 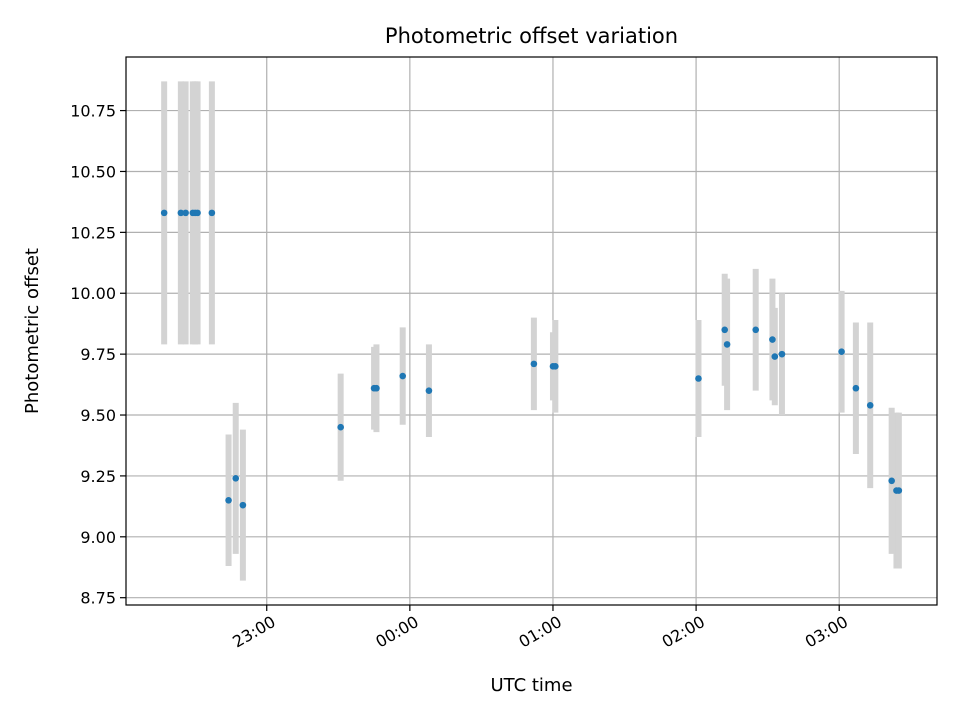 What do you see at coordinates (93, 232) in the screenshot?
I see `y-tick-label: 10.25` at bounding box center [93, 232].